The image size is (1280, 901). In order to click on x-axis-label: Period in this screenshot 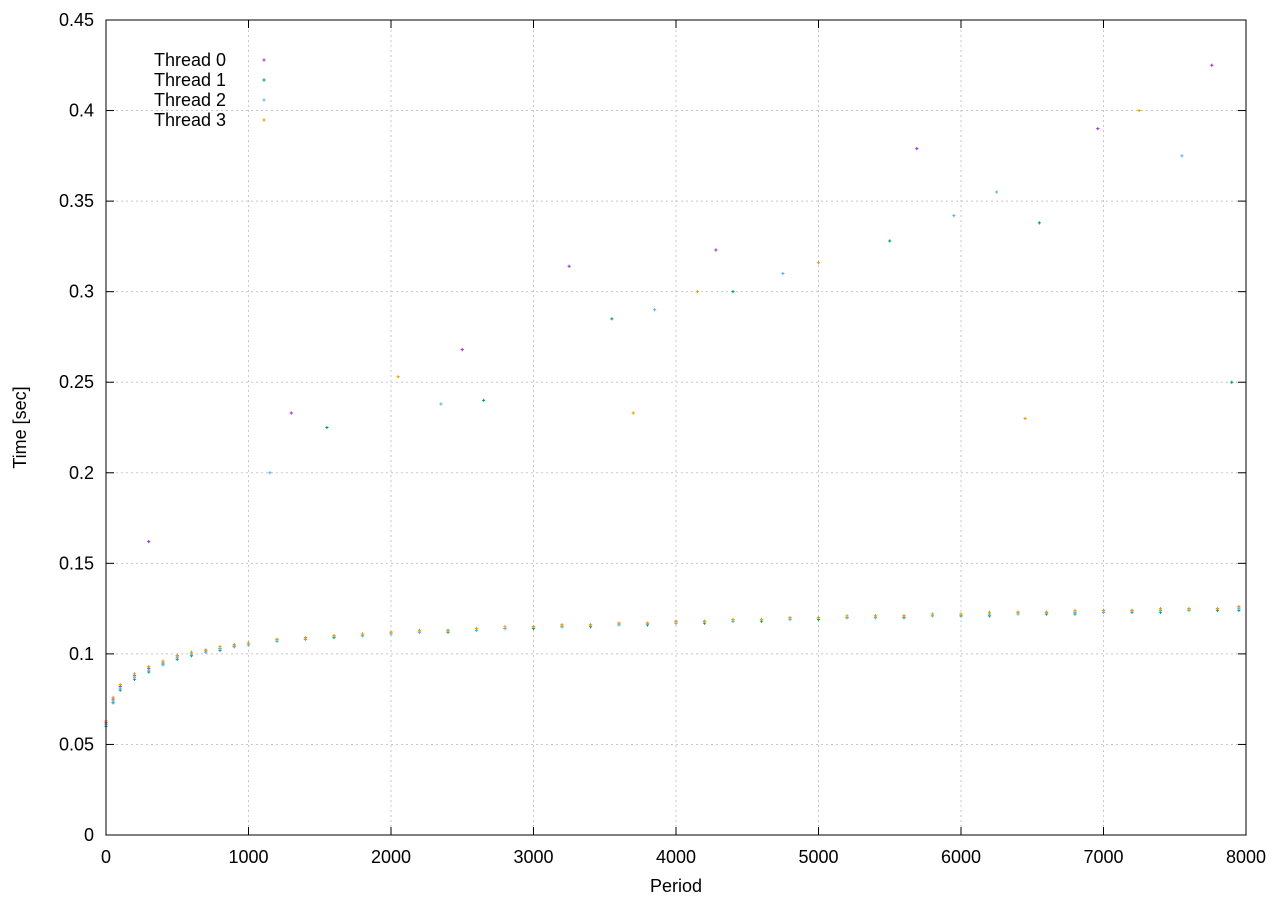, I will do `click(676, 886)`.